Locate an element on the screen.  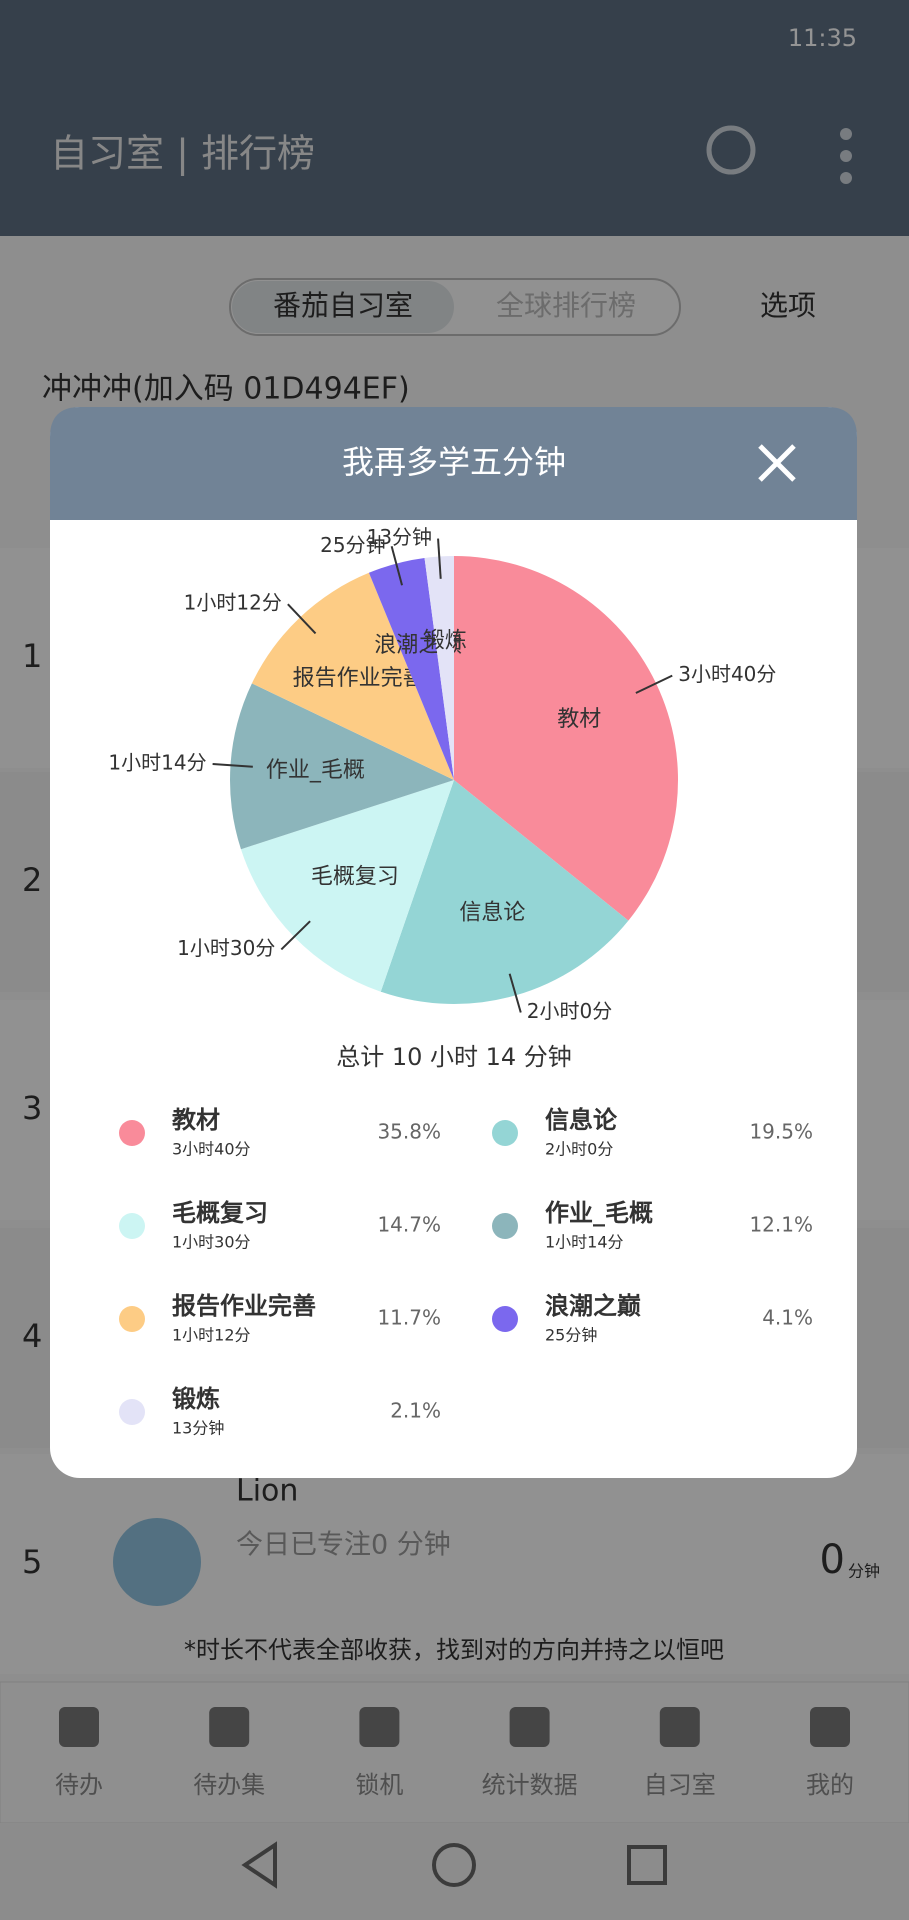
rank: 4 is located at coordinates (32, 1336).